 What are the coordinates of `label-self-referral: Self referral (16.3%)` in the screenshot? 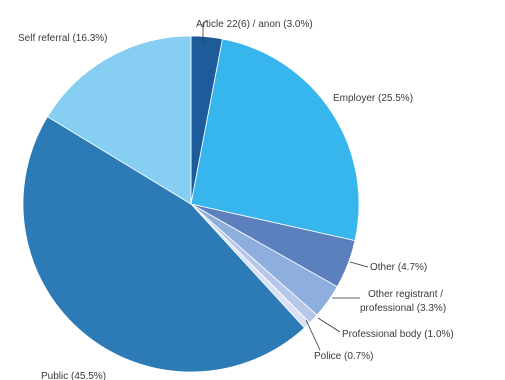 It's located at (62, 38).